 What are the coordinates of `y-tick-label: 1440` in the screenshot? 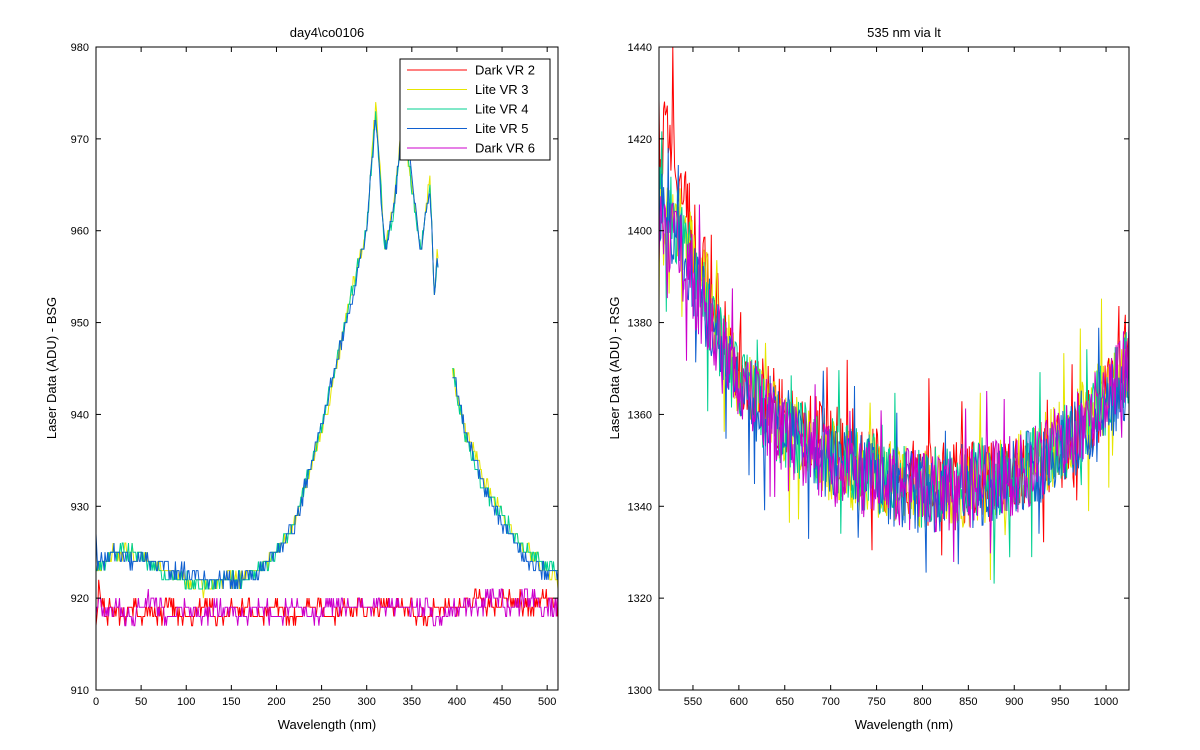 It's located at (640, 48).